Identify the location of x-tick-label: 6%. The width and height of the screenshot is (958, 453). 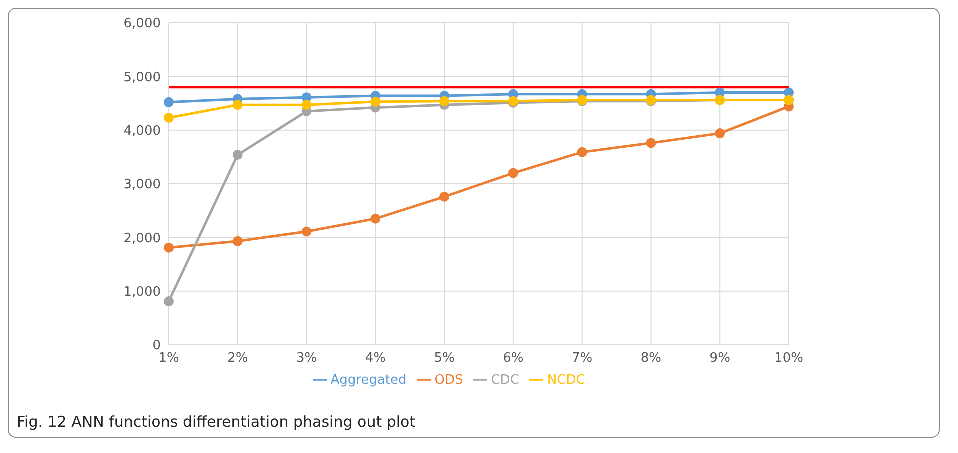
(513, 358).